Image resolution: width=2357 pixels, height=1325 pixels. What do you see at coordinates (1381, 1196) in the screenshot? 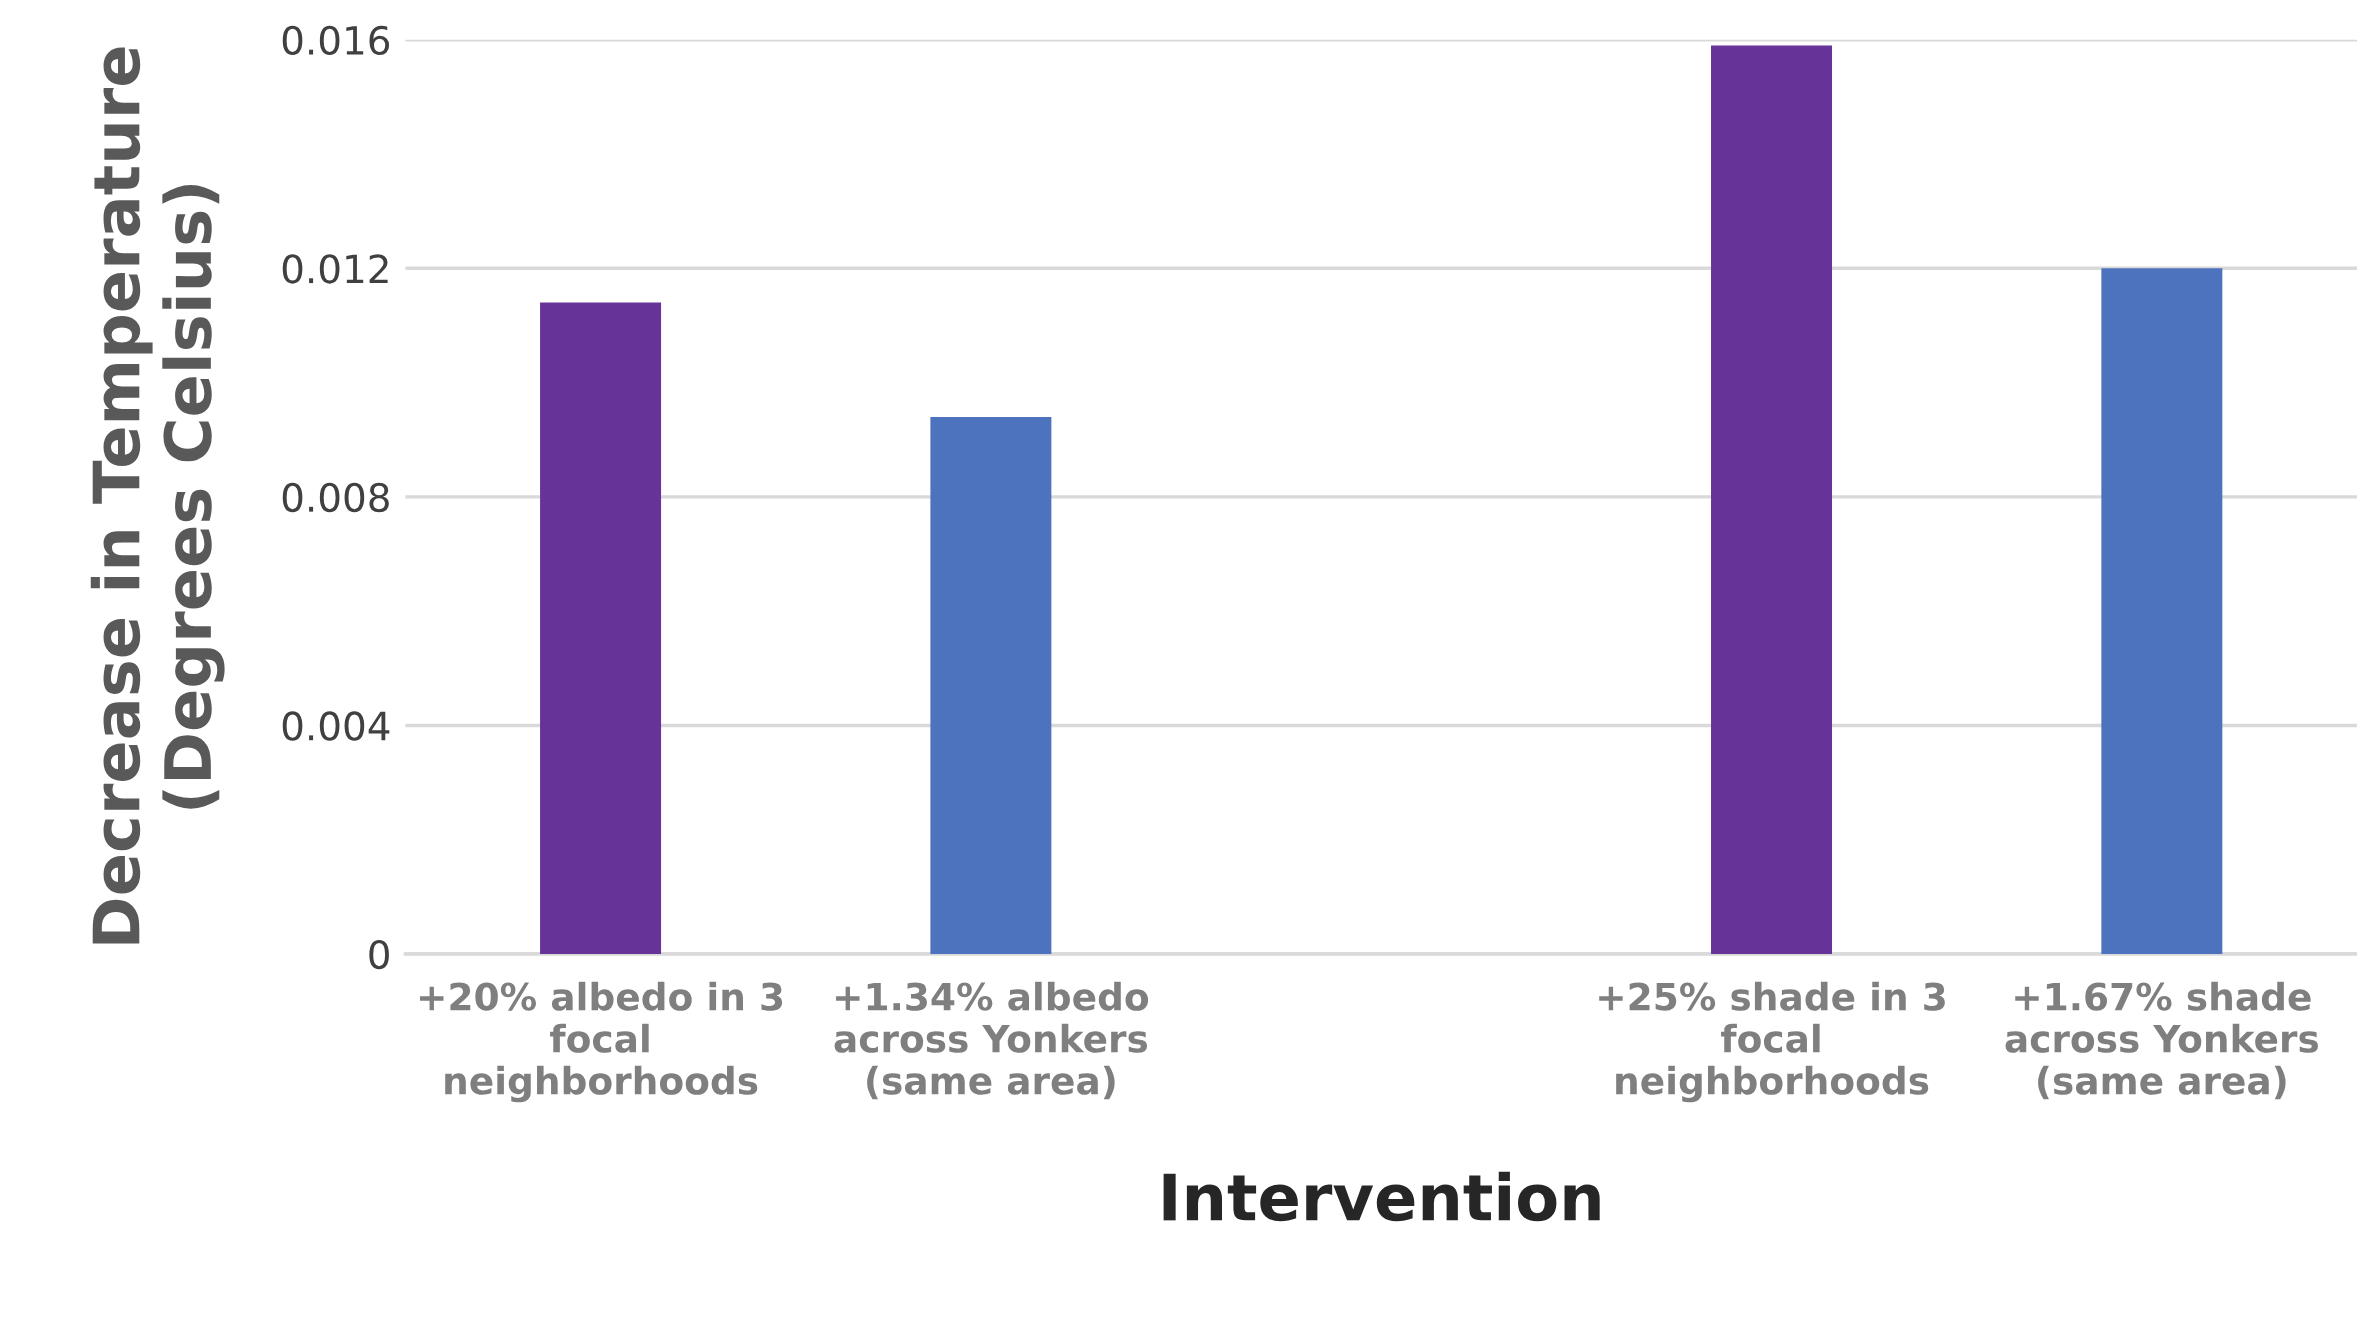
I see `x-axis-title: Intervention` at bounding box center [1381, 1196].